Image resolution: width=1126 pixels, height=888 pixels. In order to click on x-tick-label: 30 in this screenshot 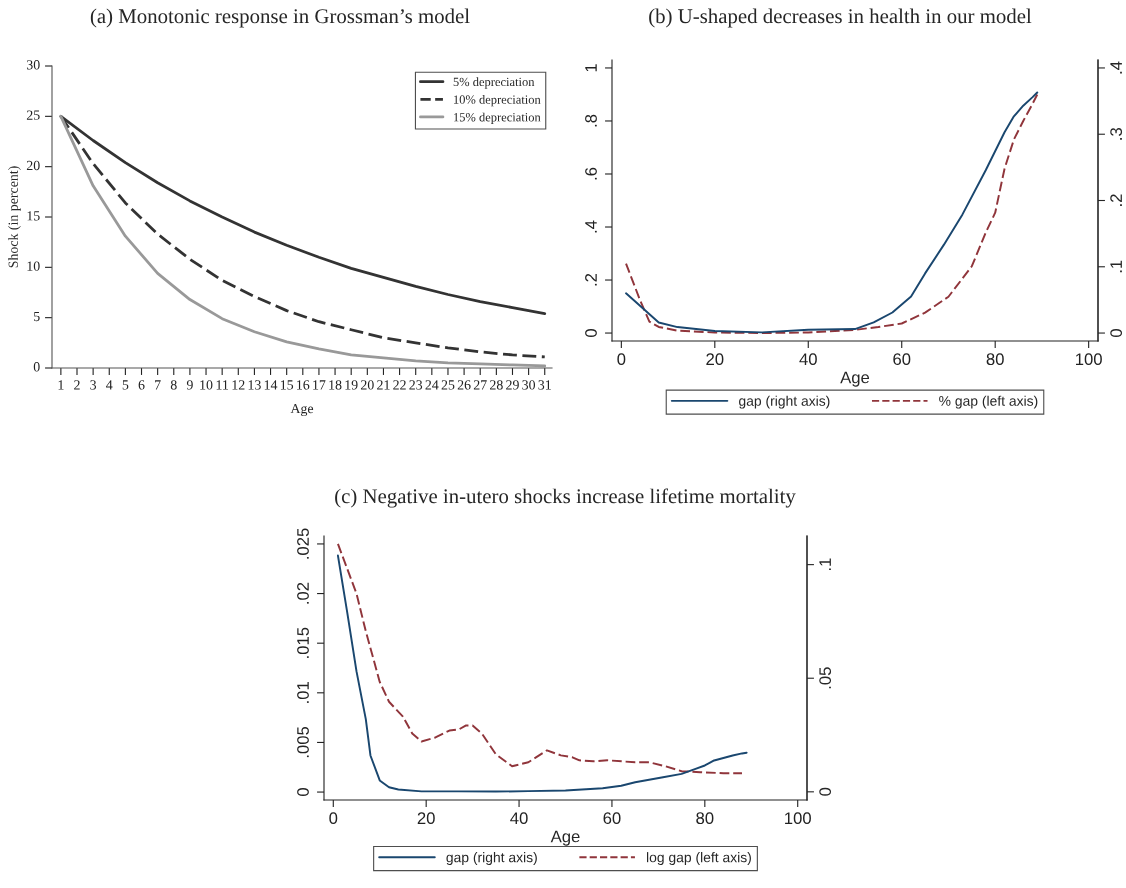, I will do `click(529, 385)`.